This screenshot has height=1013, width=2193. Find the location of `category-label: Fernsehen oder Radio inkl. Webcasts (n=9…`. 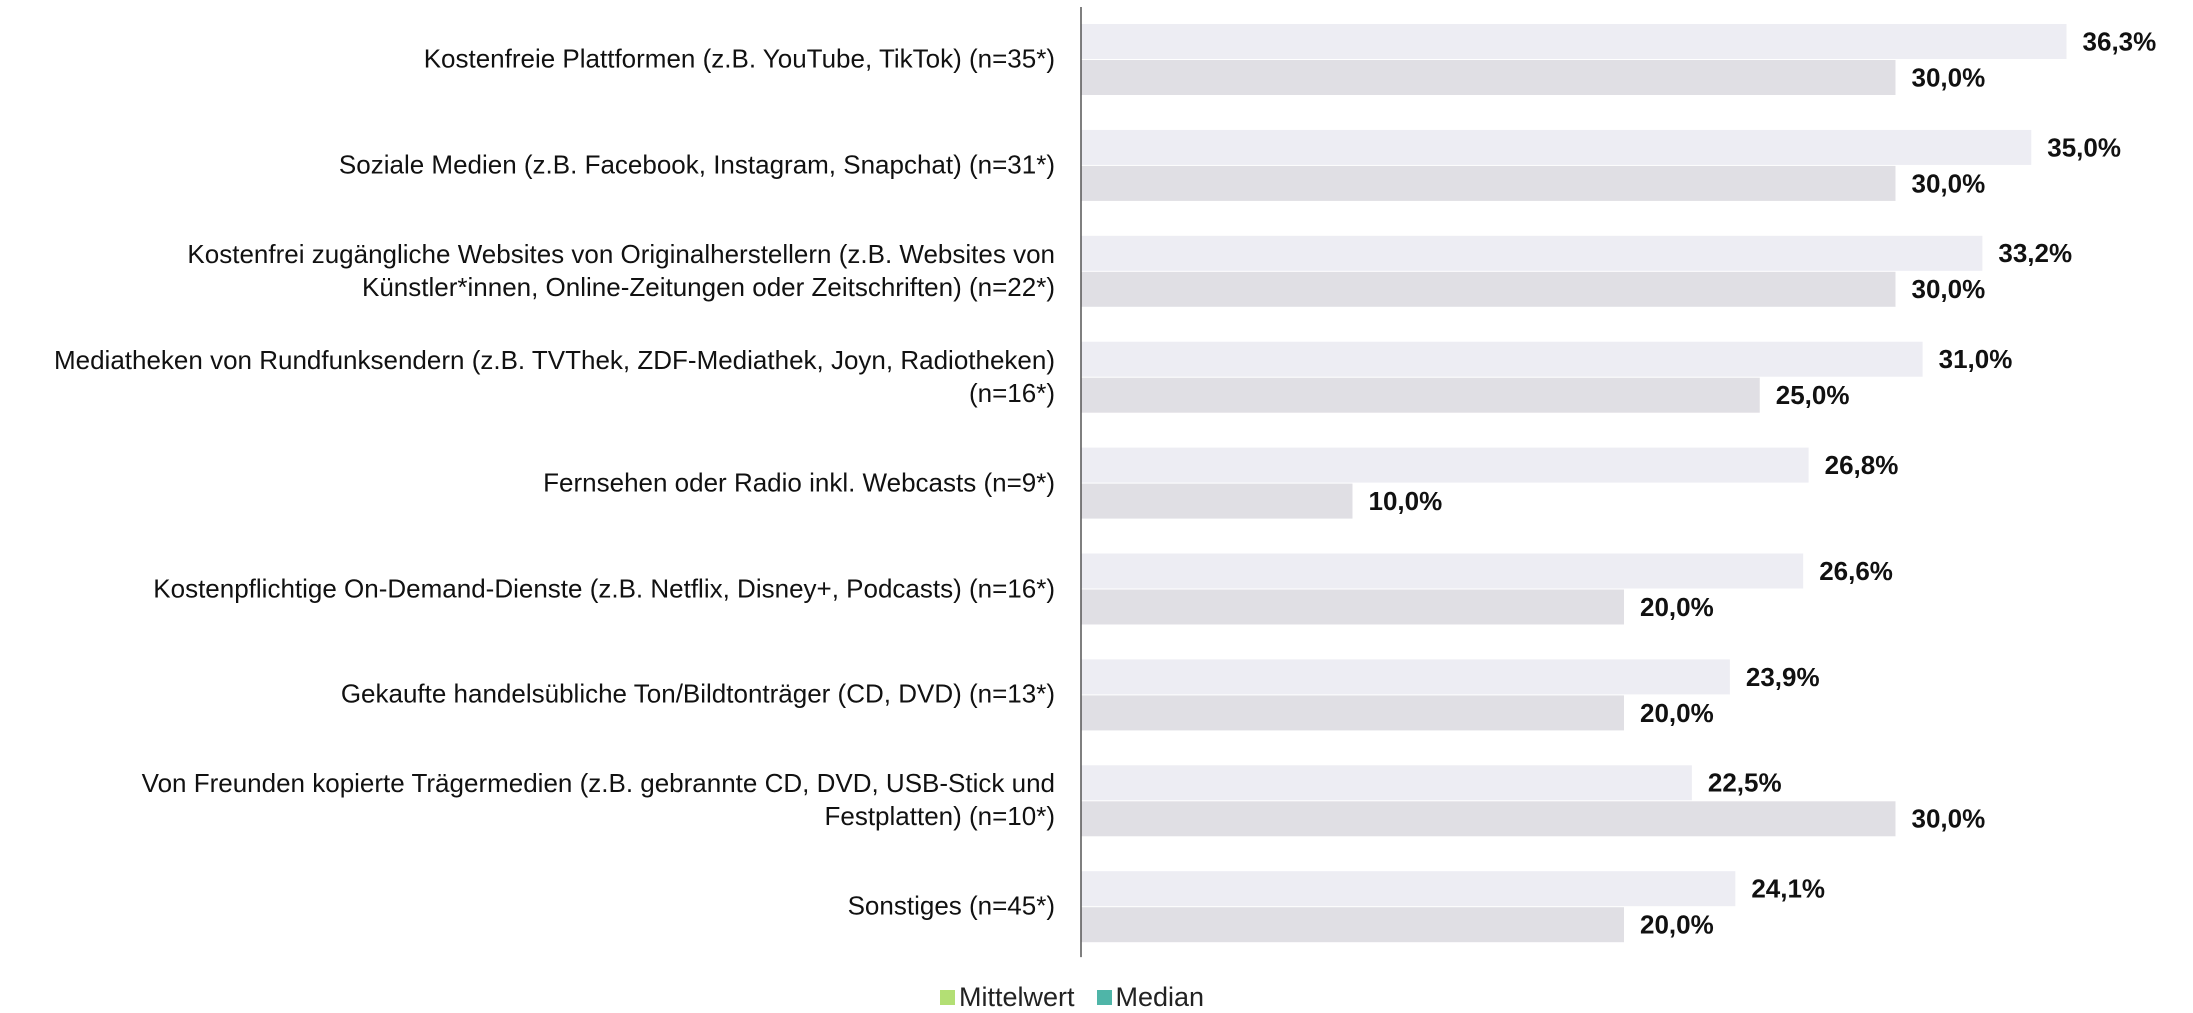

category-label: Fernsehen oder Radio inkl. Webcasts (n=9… is located at coordinates (799, 482).